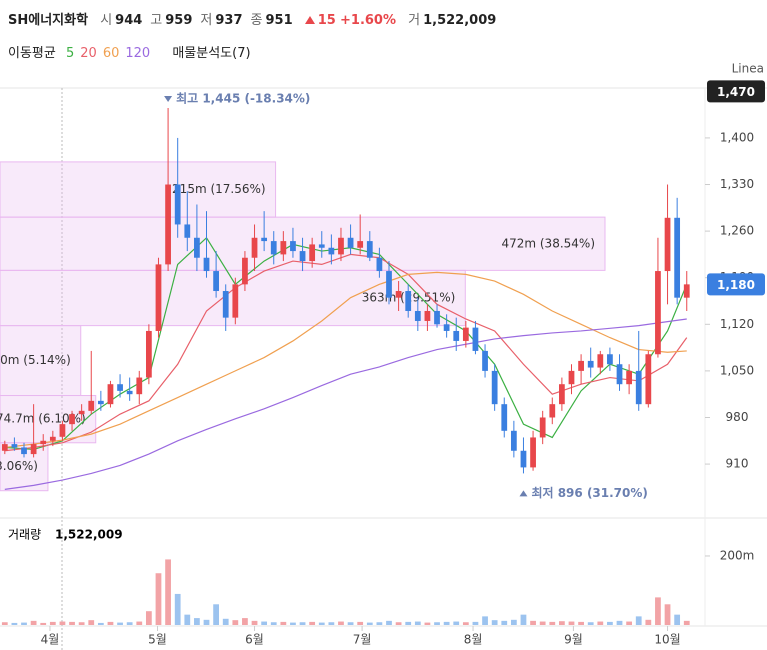  What do you see at coordinates (362, 640) in the screenshot?
I see `x-tick-label: 7월` at bounding box center [362, 640].